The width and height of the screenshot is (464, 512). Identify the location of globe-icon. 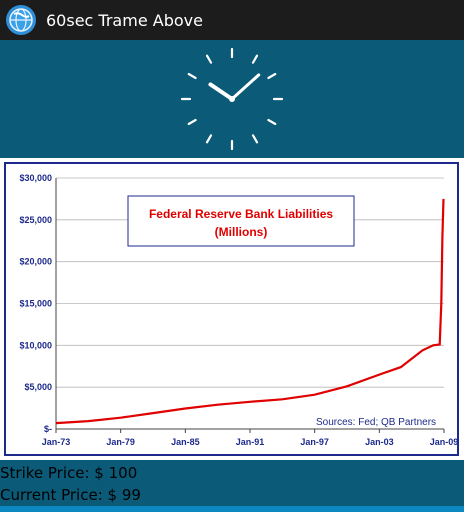
(21, 20).